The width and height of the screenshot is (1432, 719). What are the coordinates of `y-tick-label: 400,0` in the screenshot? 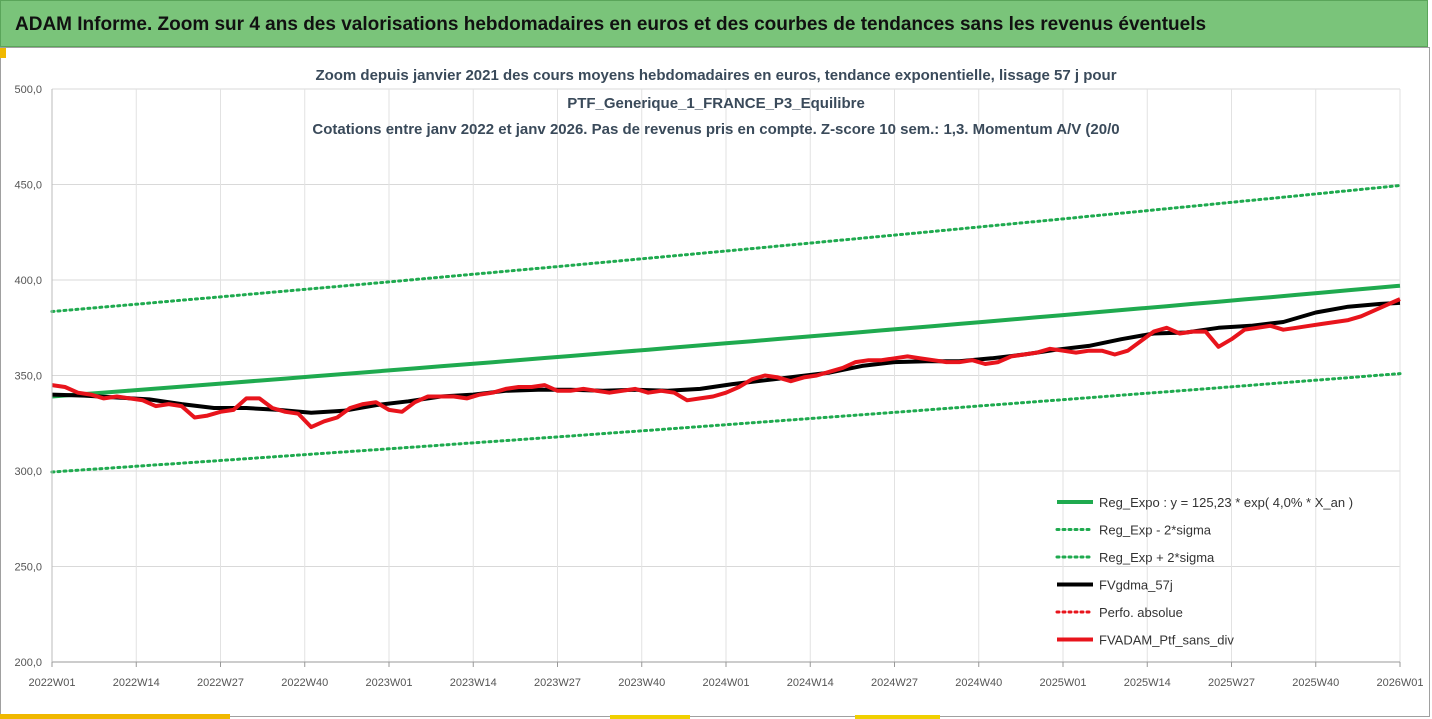 It's located at (28, 281).